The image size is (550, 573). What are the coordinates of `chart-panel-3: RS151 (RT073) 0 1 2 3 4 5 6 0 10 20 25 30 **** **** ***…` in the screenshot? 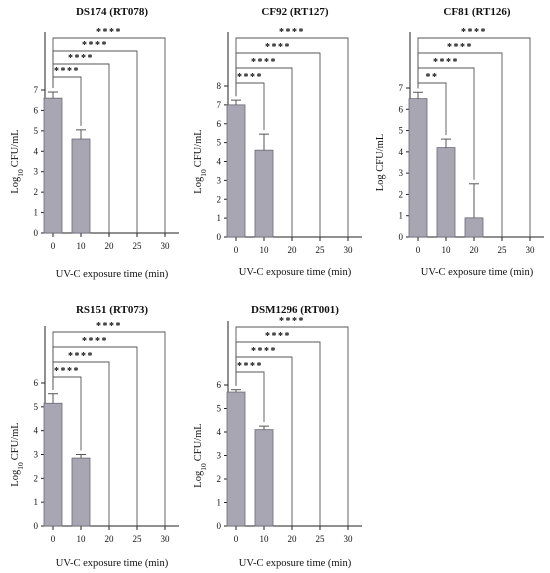 It's located at (94, 436).